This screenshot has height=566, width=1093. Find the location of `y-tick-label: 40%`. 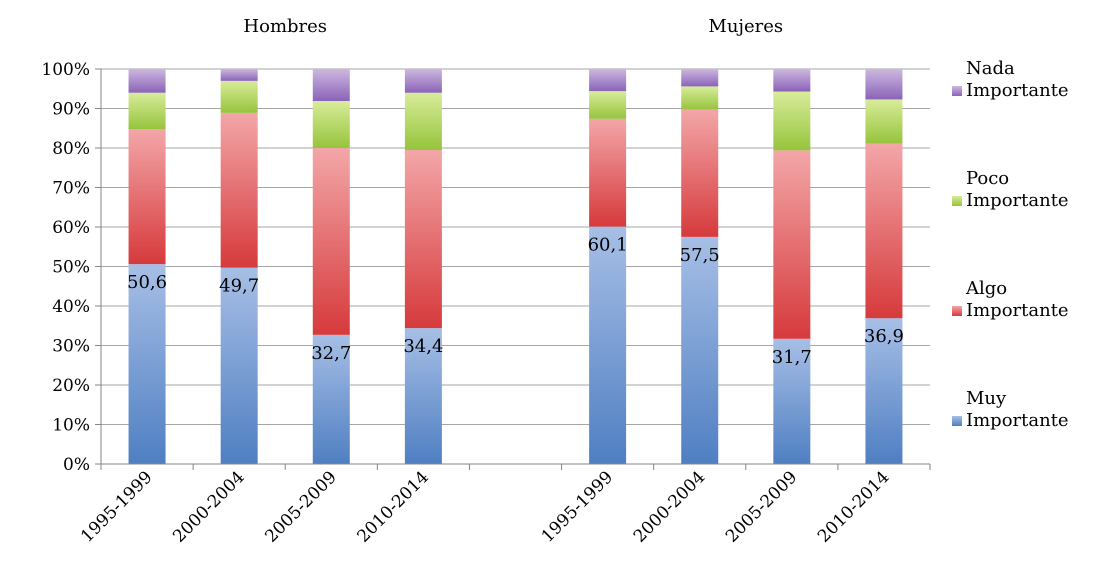

y-tick-label: 40% is located at coordinates (71, 307).